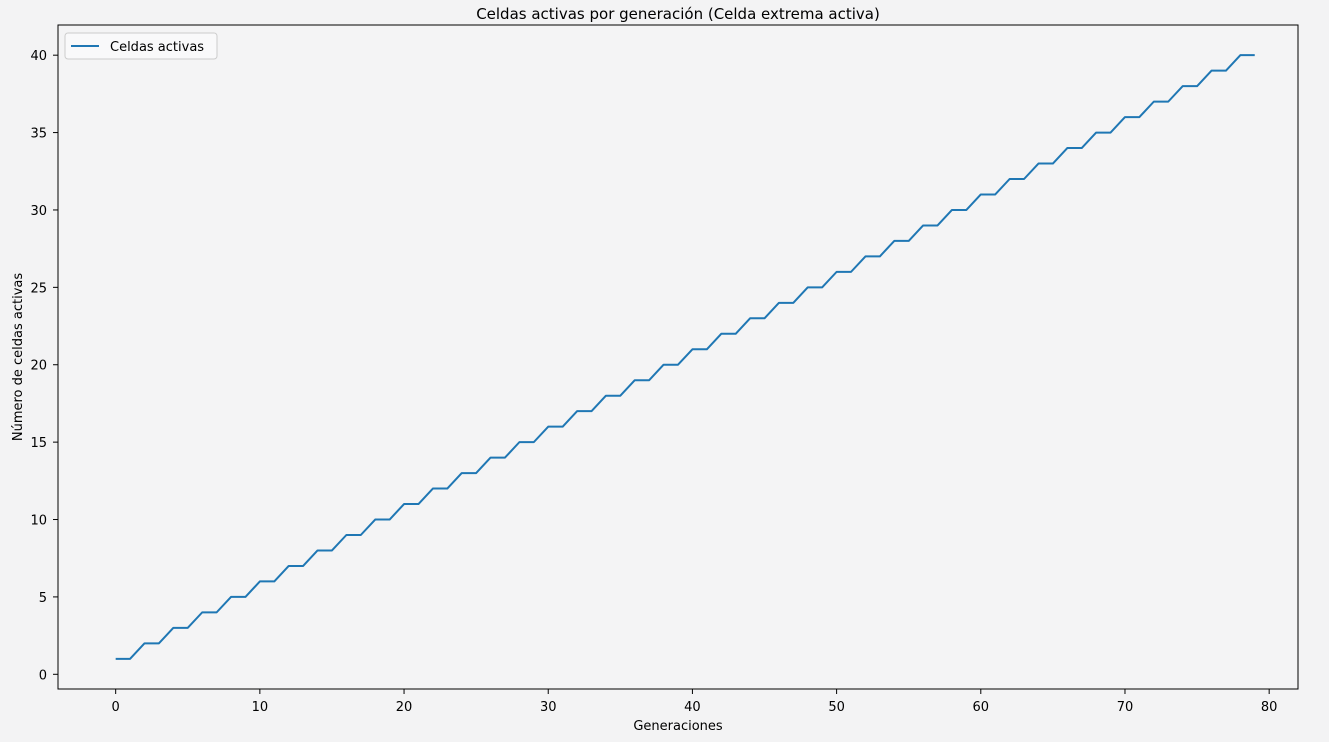 This screenshot has width=1329, height=742. I want to click on legend: Celdas activas, so click(141, 46).